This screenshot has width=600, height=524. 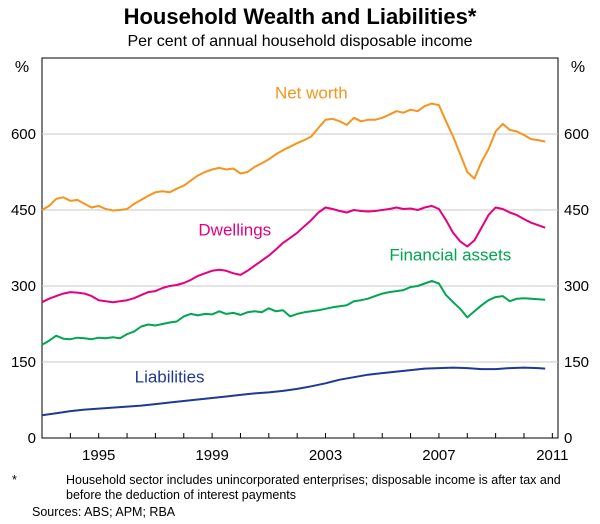 What do you see at coordinates (552, 455) in the screenshot?
I see `x-tick-2011: 2011` at bounding box center [552, 455].